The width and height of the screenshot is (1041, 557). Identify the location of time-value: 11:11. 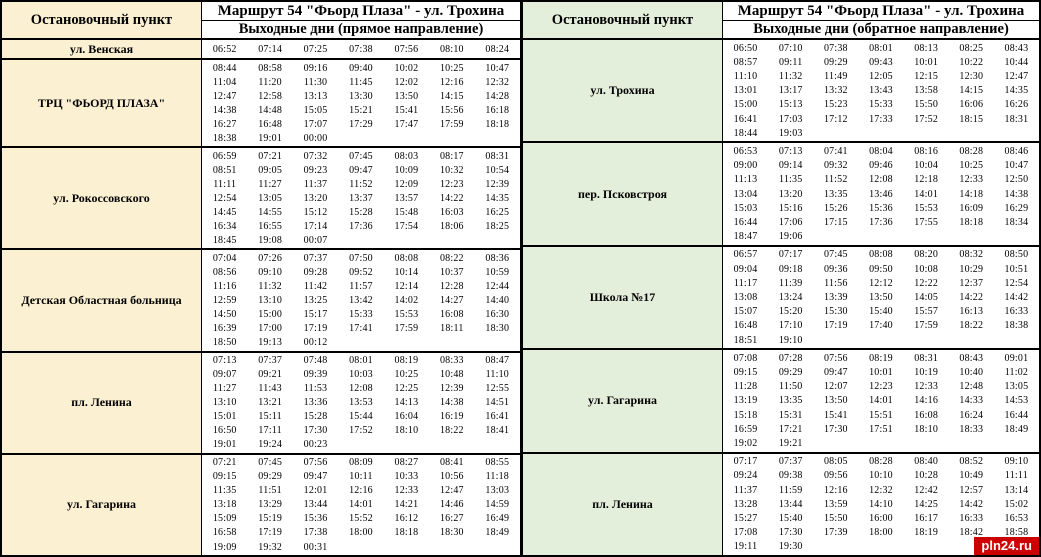
(1016, 476).